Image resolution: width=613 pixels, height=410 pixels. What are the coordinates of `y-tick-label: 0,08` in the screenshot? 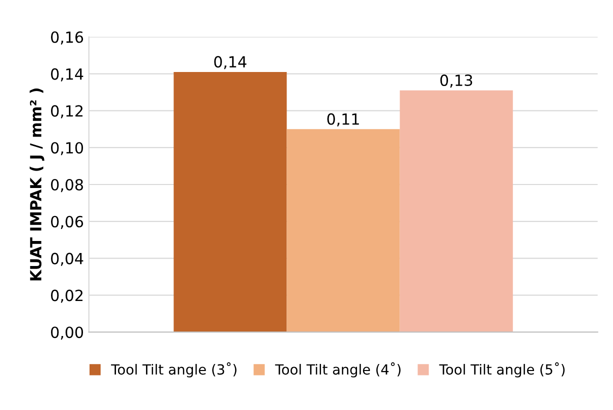 It's located at (67, 185).